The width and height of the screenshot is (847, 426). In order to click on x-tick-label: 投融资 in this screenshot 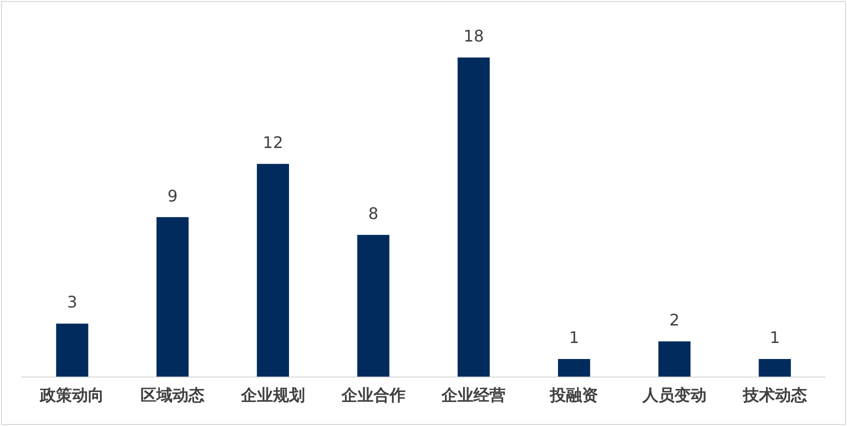, I will do `click(573, 395)`.